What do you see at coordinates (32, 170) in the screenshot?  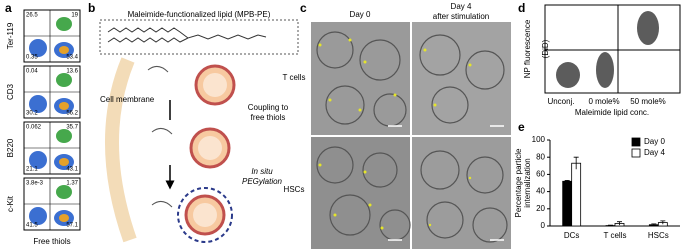 I see `quadrant-value: 21.1` at bounding box center [32, 170].